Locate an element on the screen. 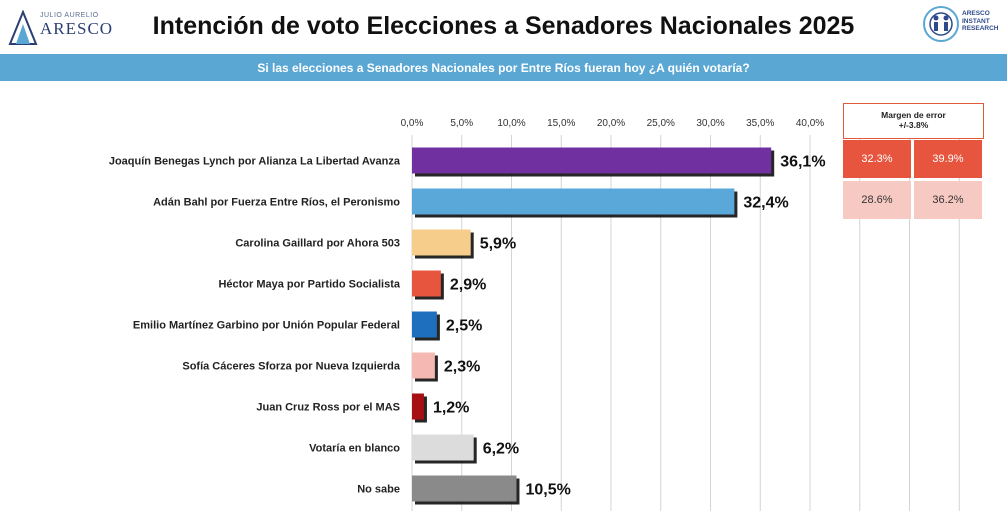 This screenshot has width=1007, height=525. x-tick-label: 20,0% is located at coordinates (611, 123).